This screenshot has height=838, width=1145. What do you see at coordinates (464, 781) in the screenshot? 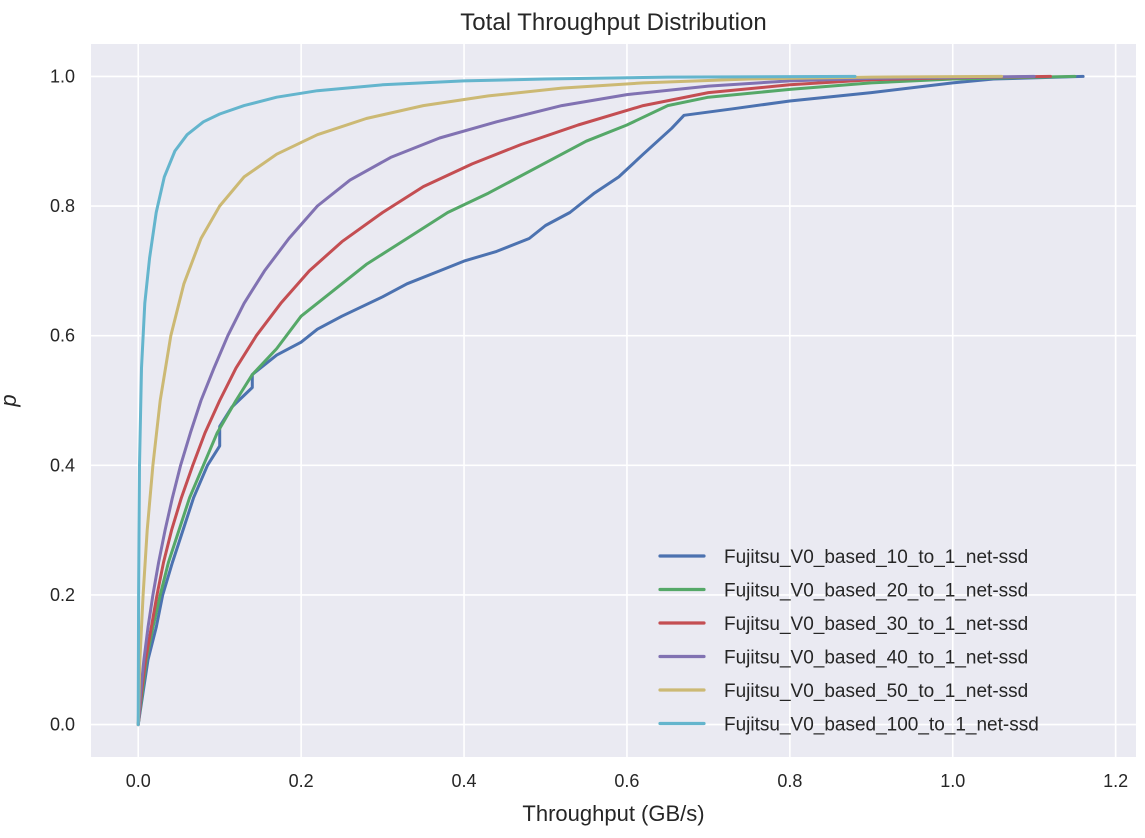
I see `x-tick-label: 0.4` at bounding box center [464, 781].